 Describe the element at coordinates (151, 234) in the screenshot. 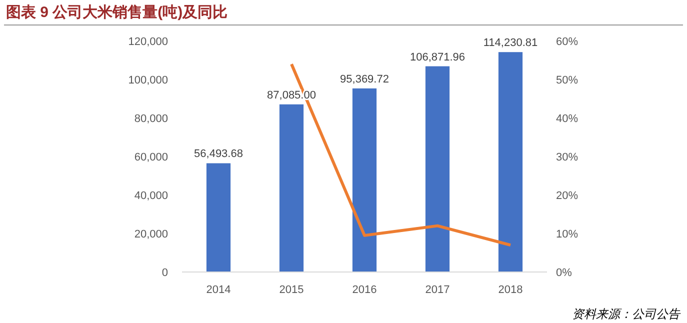

I see `y-tick-label: 20,000` at that location.